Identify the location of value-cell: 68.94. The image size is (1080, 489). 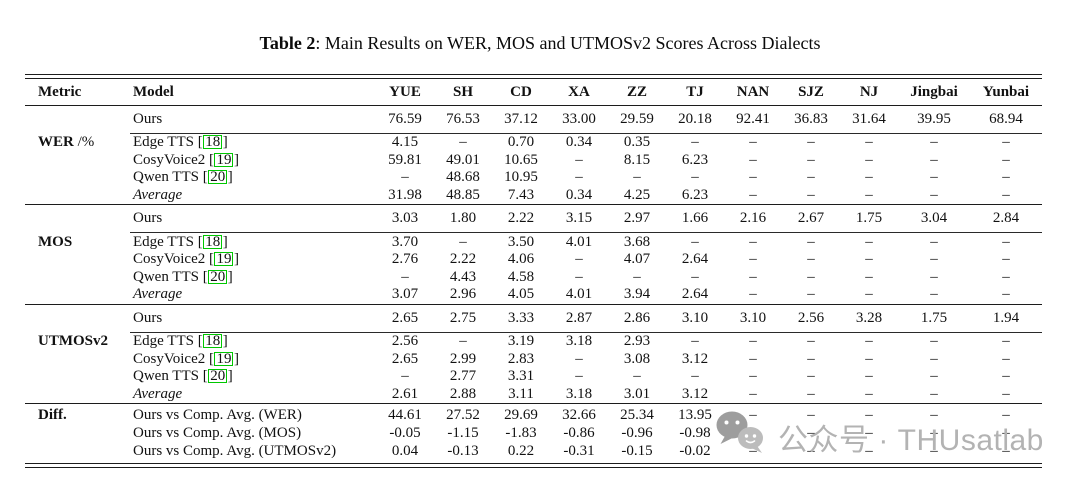
(1006, 119).